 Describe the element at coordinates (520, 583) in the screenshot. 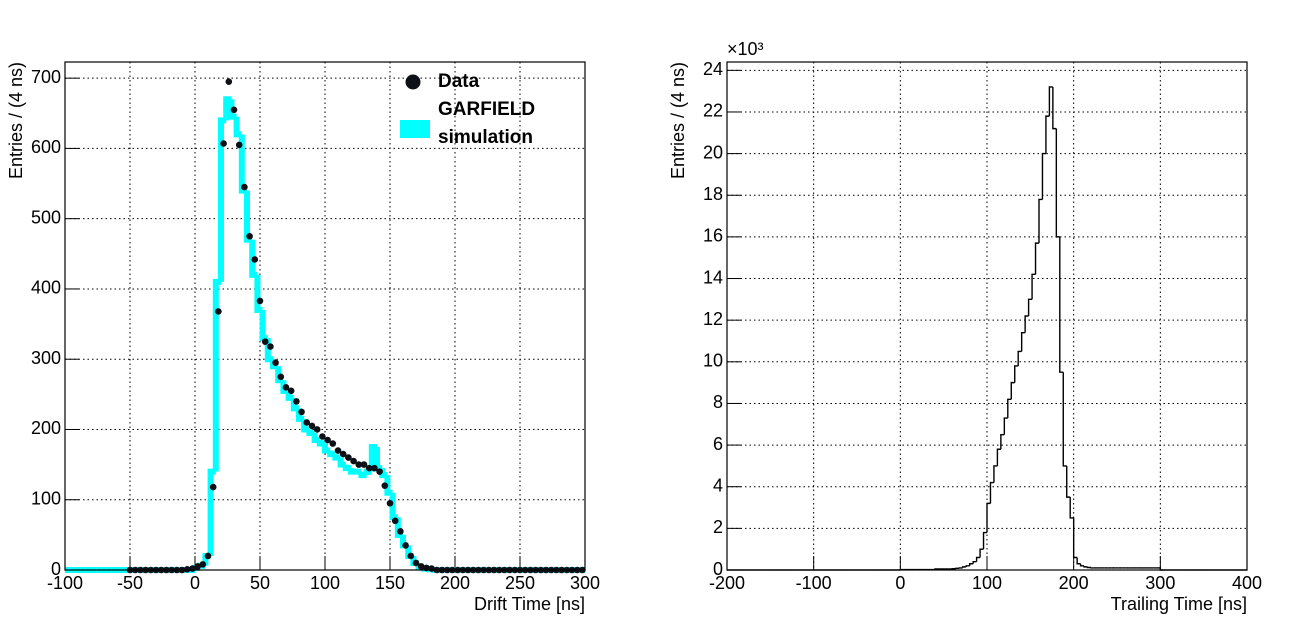

I see `x-tick-label: 250` at that location.